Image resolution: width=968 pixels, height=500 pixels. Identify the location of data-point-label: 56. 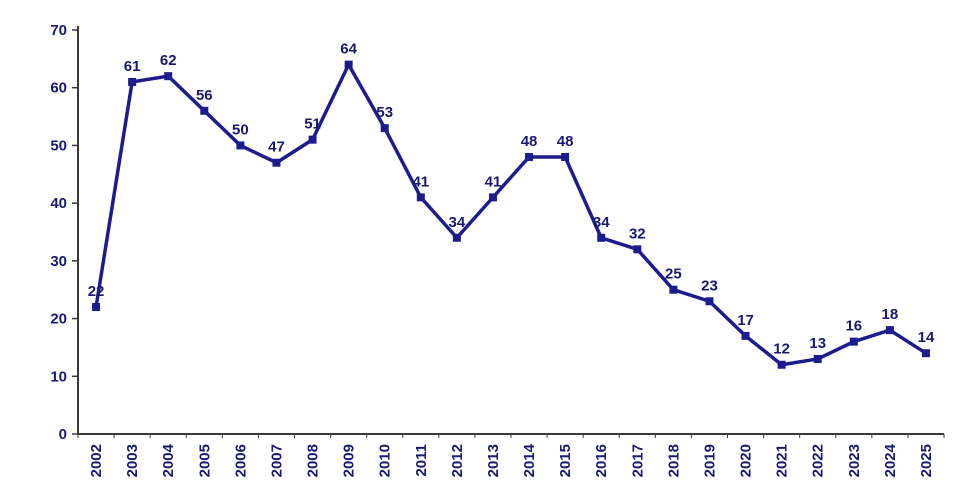
(204, 95).